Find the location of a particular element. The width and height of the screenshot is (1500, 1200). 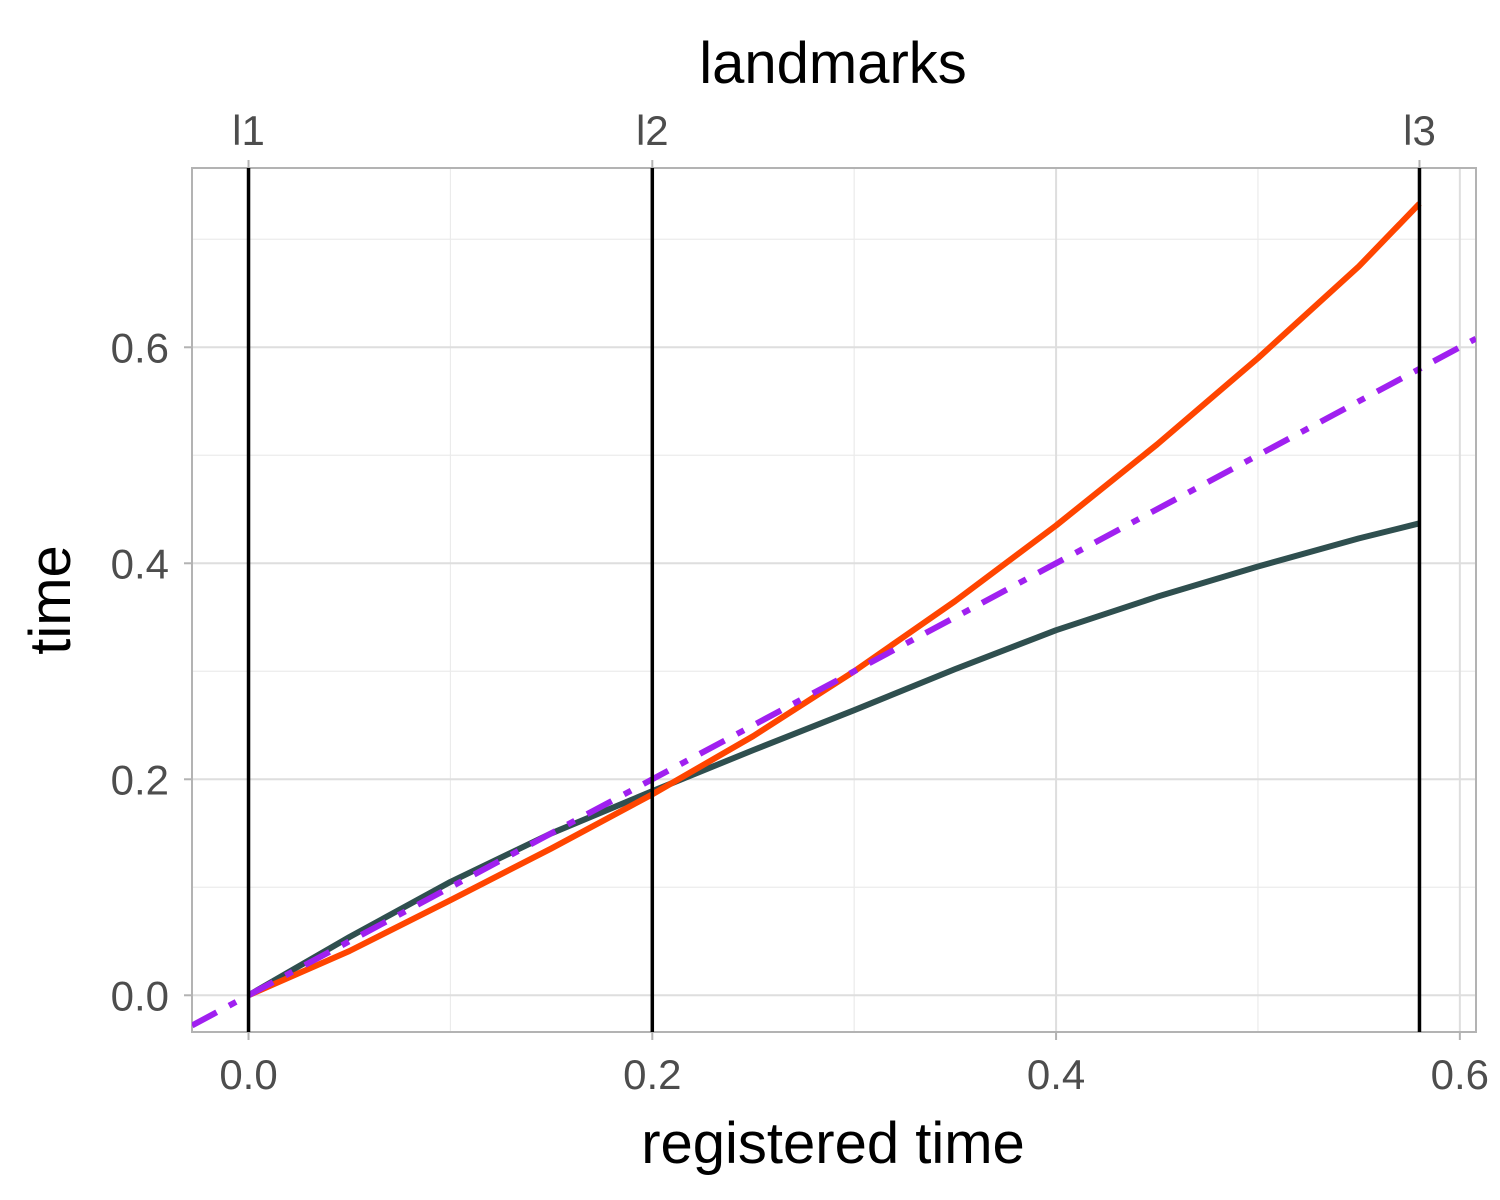

y-tick-label-3: 0.6 is located at coordinates (140, 347).